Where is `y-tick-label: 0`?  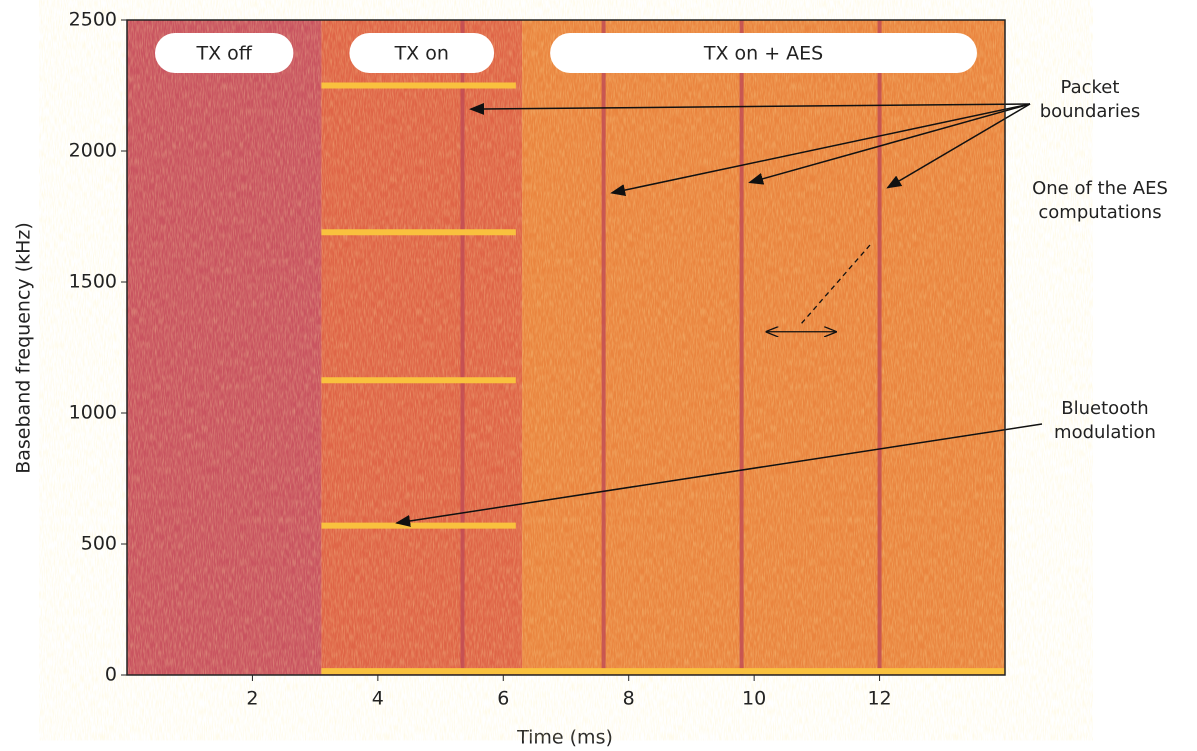
y-tick-label: 0 is located at coordinates (111, 675).